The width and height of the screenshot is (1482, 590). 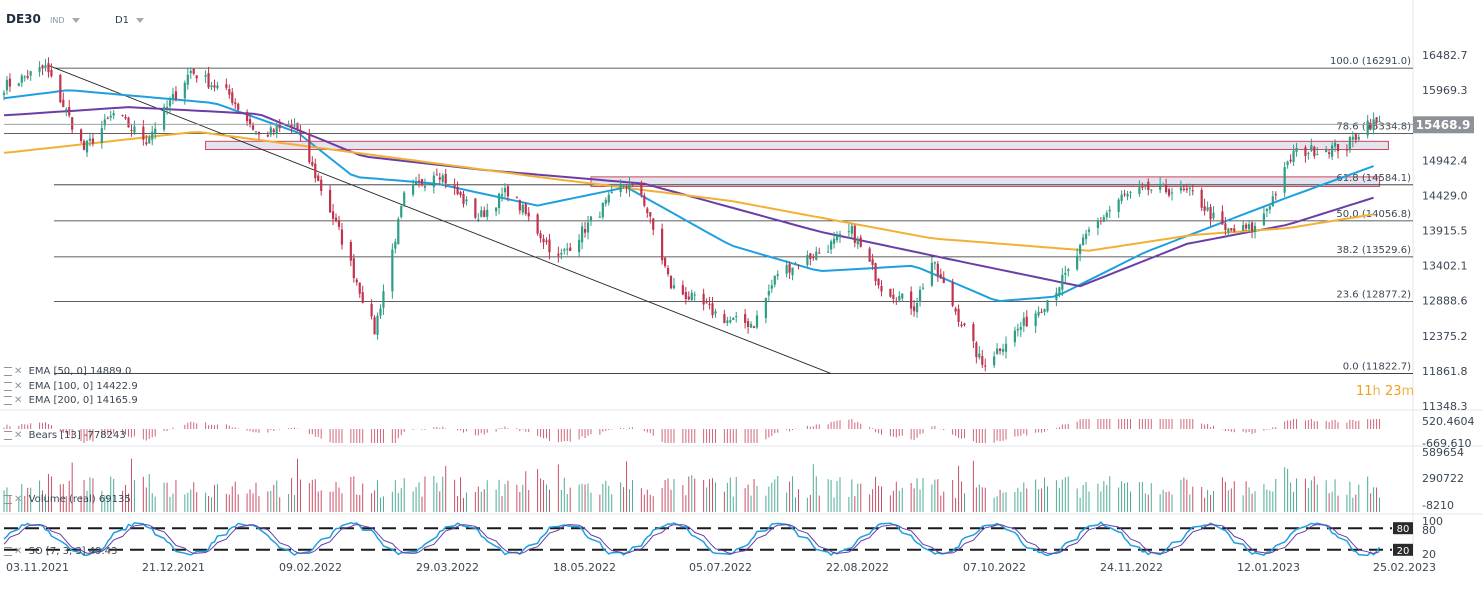 What do you see at coordinates (1373, 178) in the screenshot?
I see `fib-label-2: 61.8 (14584.1)` at bounding box center [1373, 178].